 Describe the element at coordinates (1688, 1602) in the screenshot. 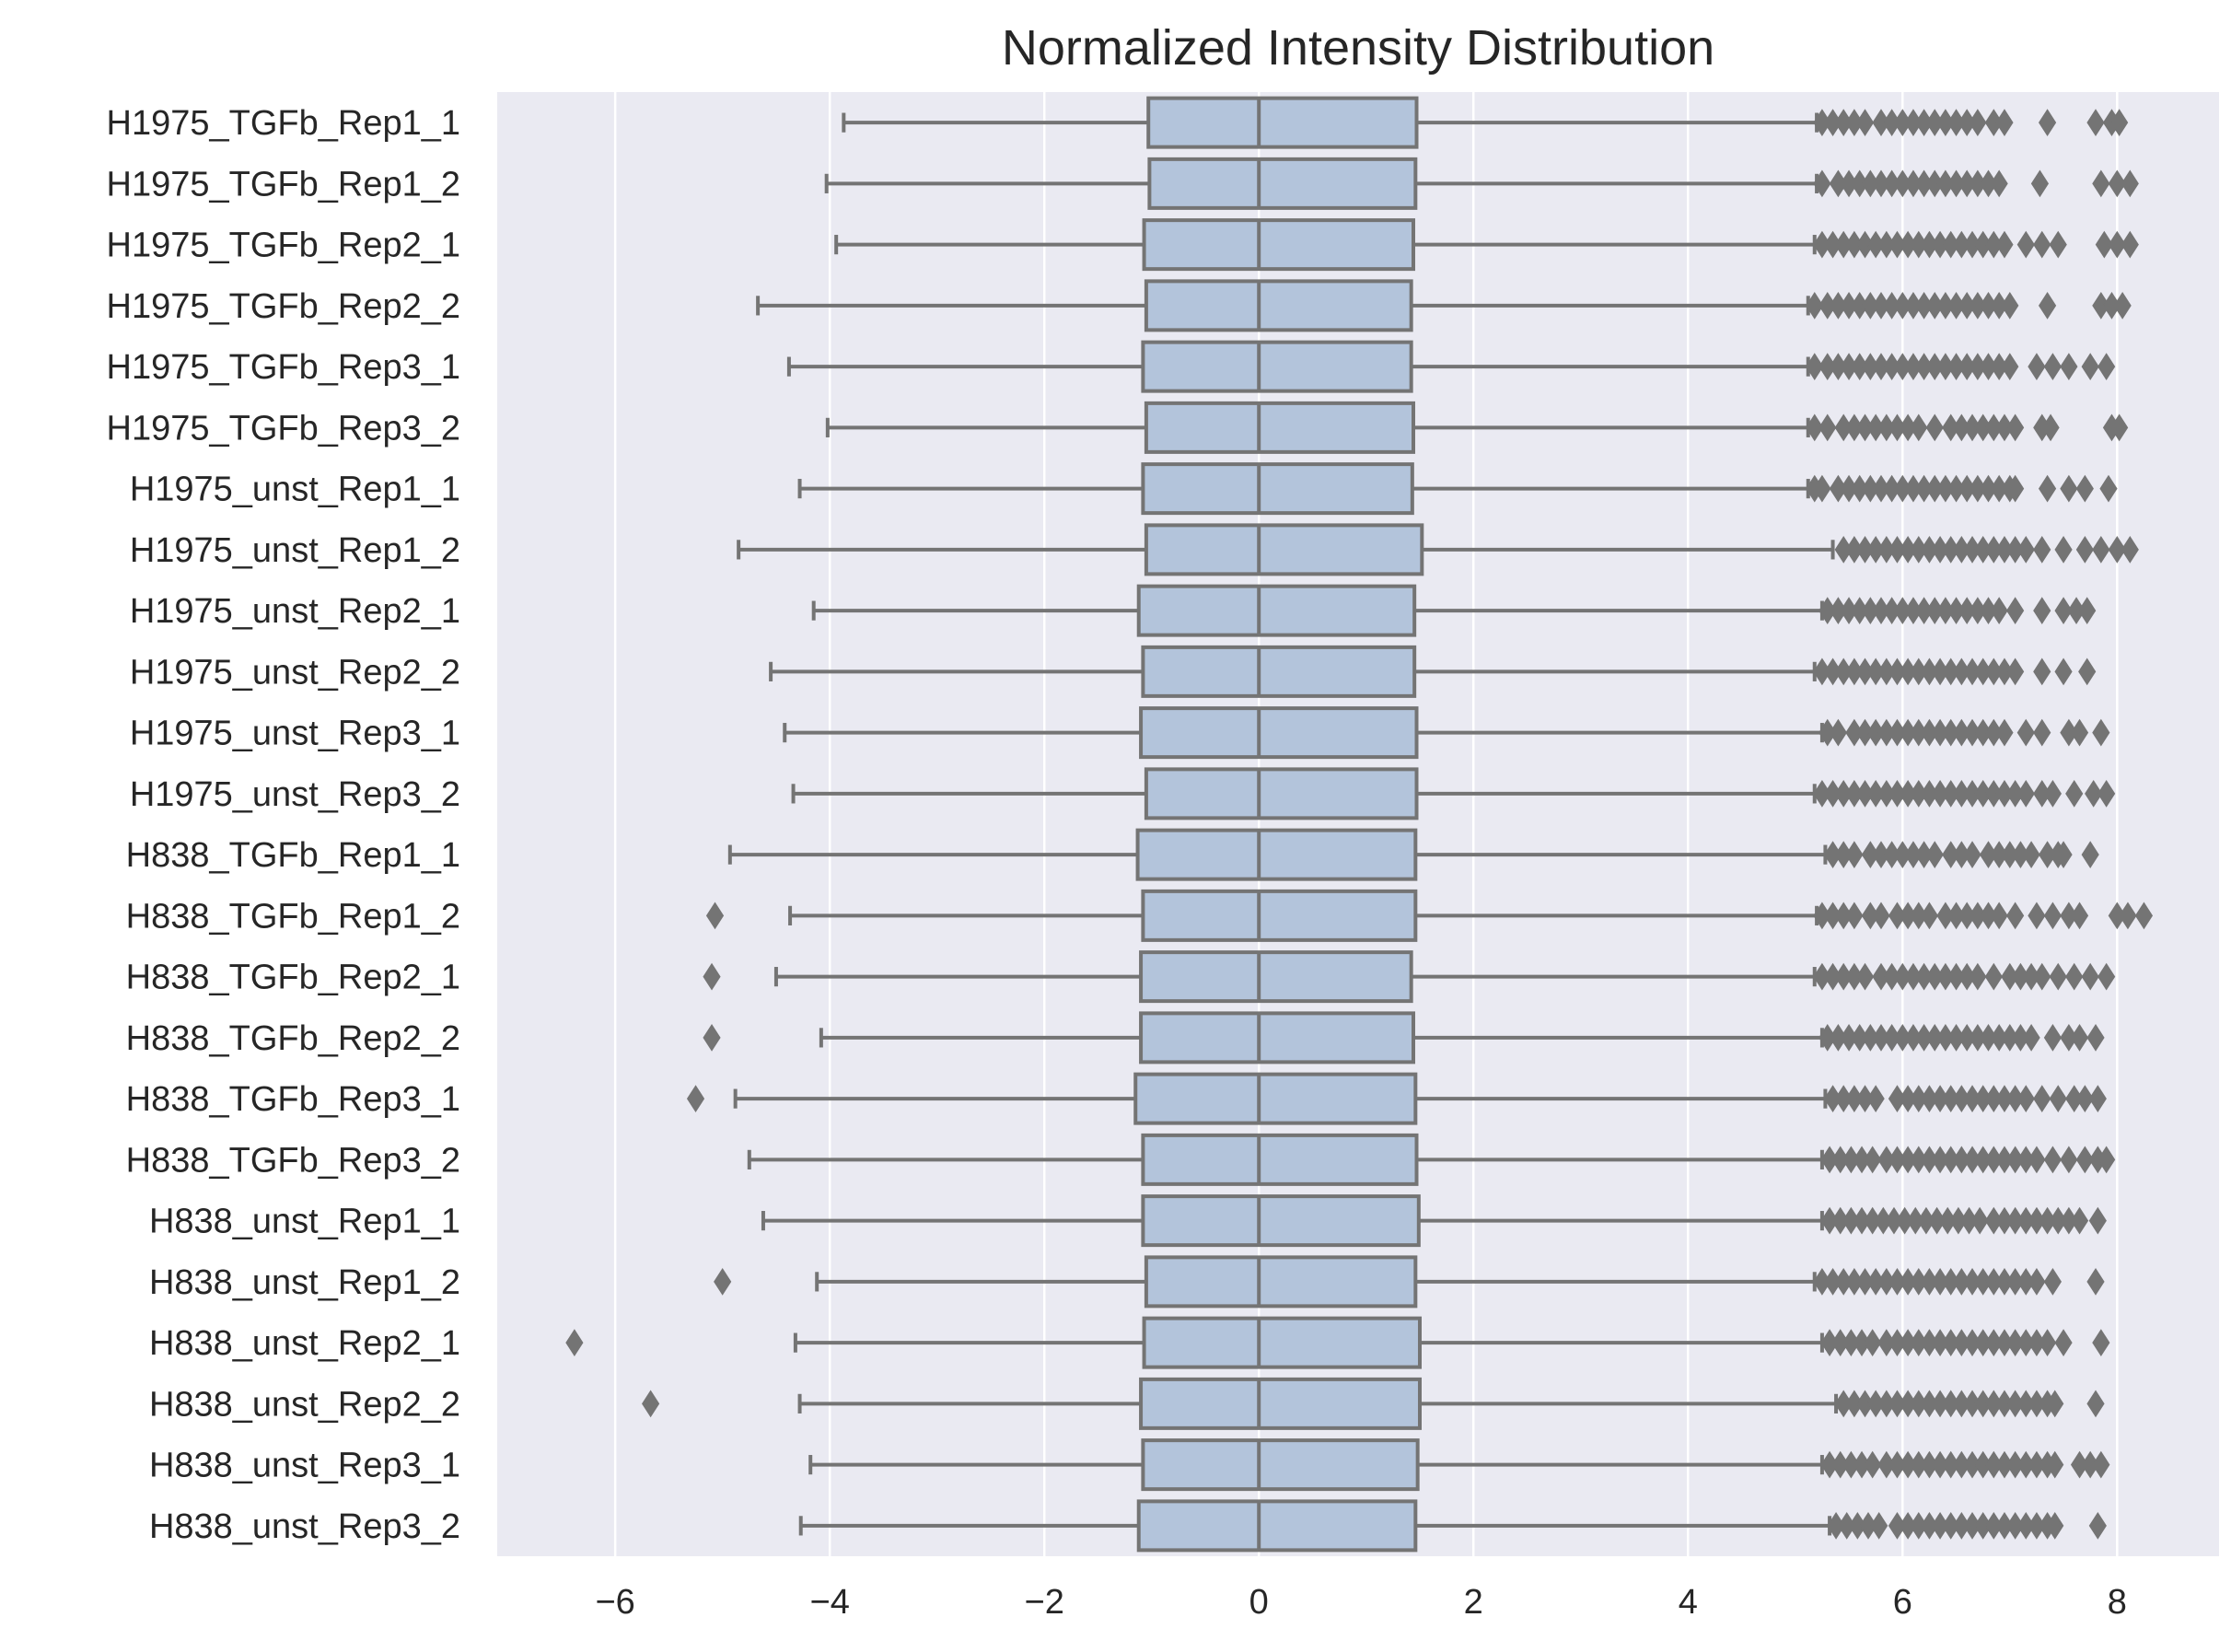

I see `x-tick-label: 4` at that location.